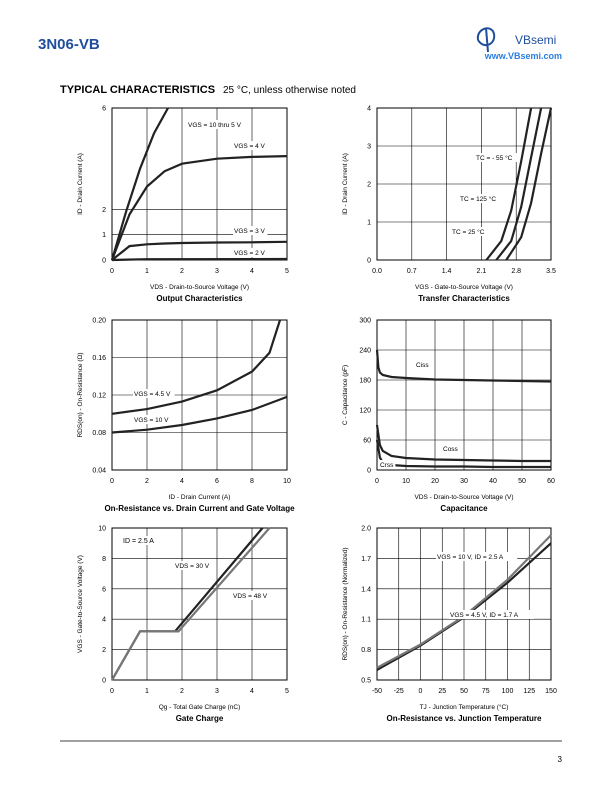 This screenshot has height=792, width=612. What do you see at coordinates (551, 691) in the screenshot?
I see `x-tick-label: 150` at bounding box center [551, 691].